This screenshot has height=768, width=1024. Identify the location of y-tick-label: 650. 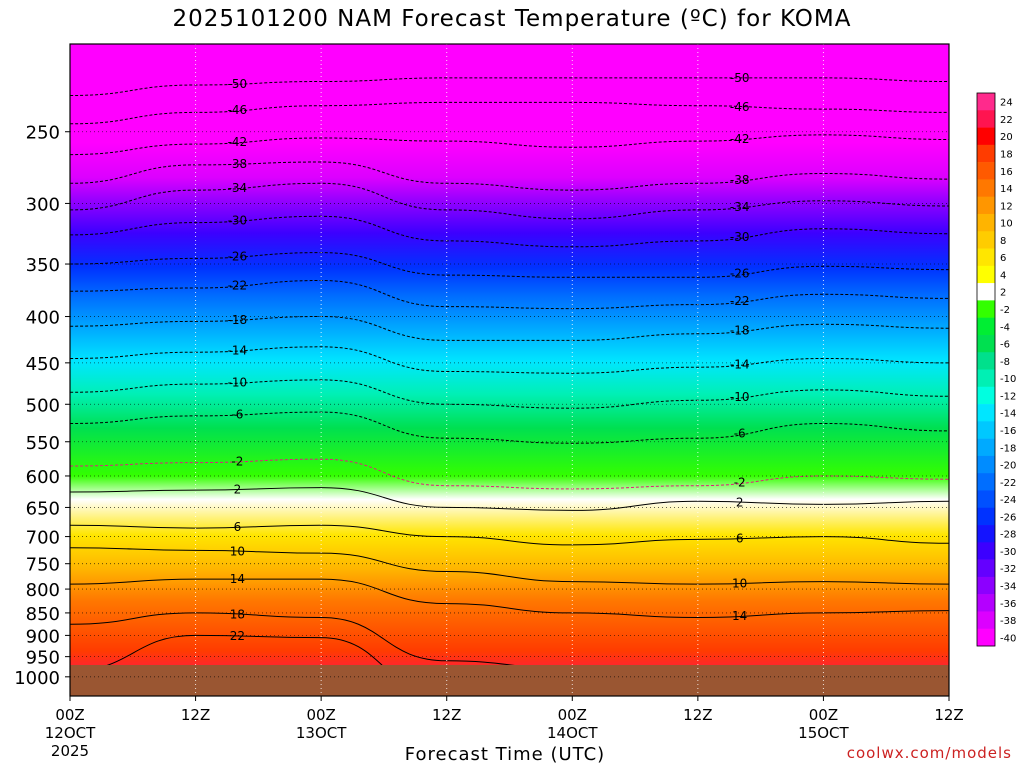
(43, 508).